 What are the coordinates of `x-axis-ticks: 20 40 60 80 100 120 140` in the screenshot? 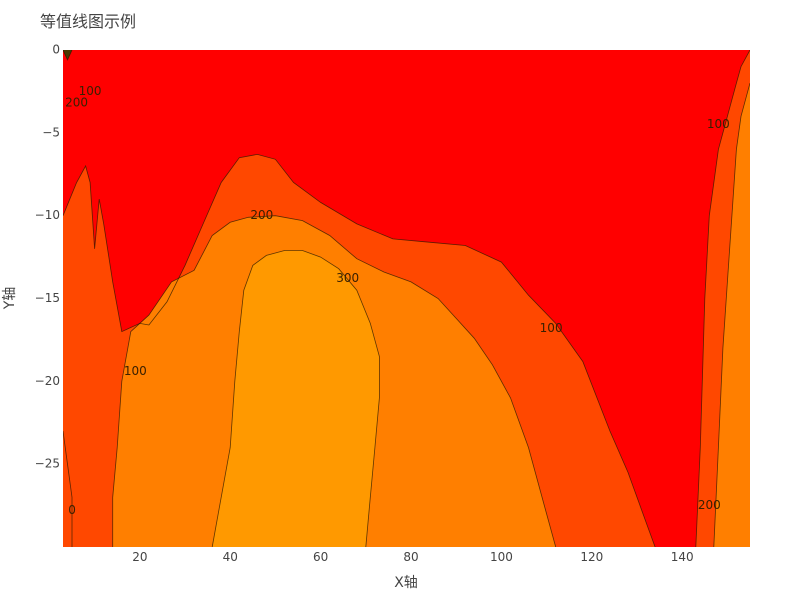 It's located at (412, 557).